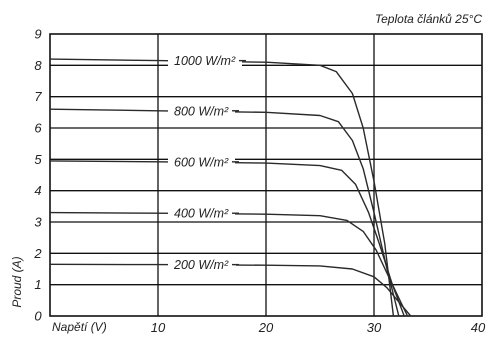 This screenshot has height=345, width=489. I want to click on series-label: 800 W/m², so click(201, 111).